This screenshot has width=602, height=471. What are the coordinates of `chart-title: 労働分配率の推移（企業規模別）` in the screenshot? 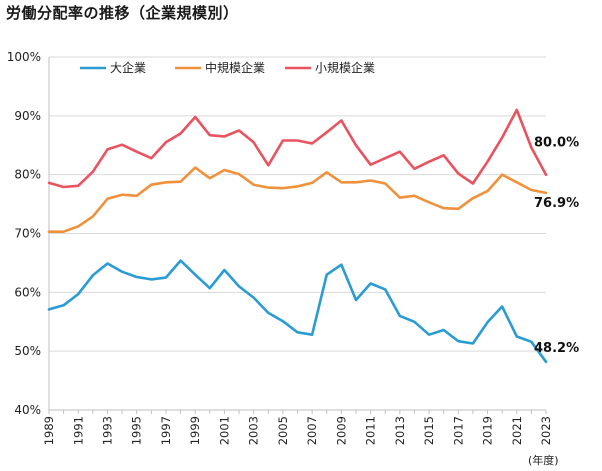 It's located at (122, 13).